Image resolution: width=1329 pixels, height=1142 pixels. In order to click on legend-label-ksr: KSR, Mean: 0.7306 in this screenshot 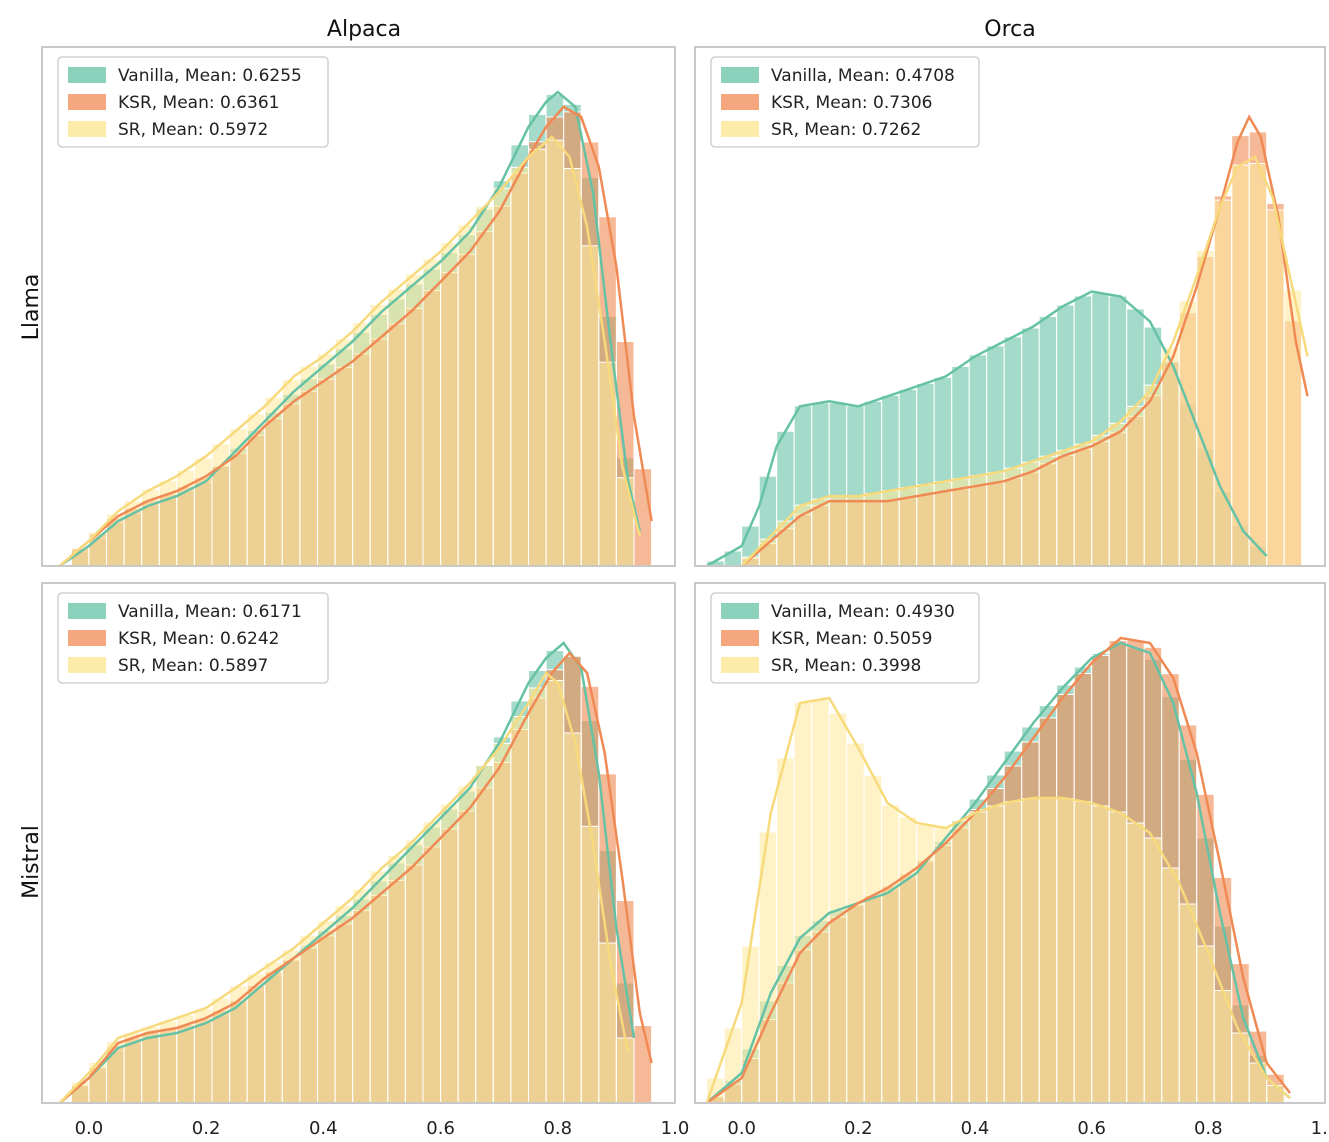, I will do `click(852, 103)`.